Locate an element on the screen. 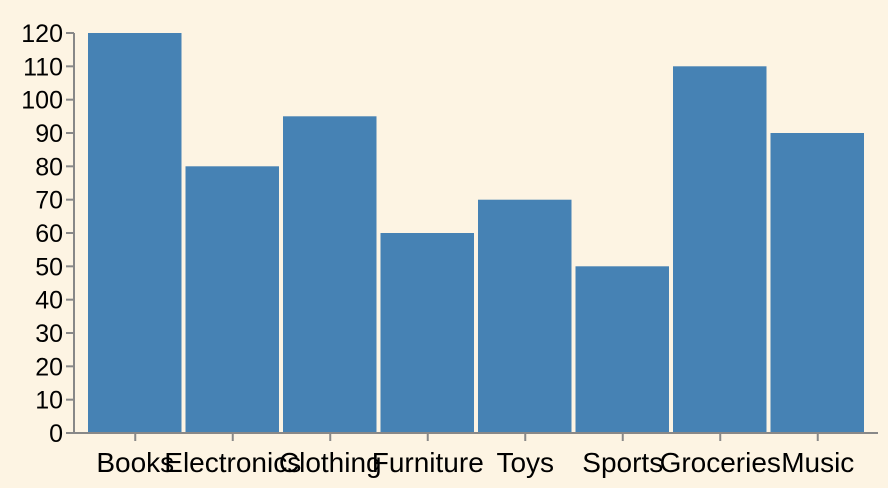 The image size is (888, 488). bar-furniture is located at coordinates (427, 333).